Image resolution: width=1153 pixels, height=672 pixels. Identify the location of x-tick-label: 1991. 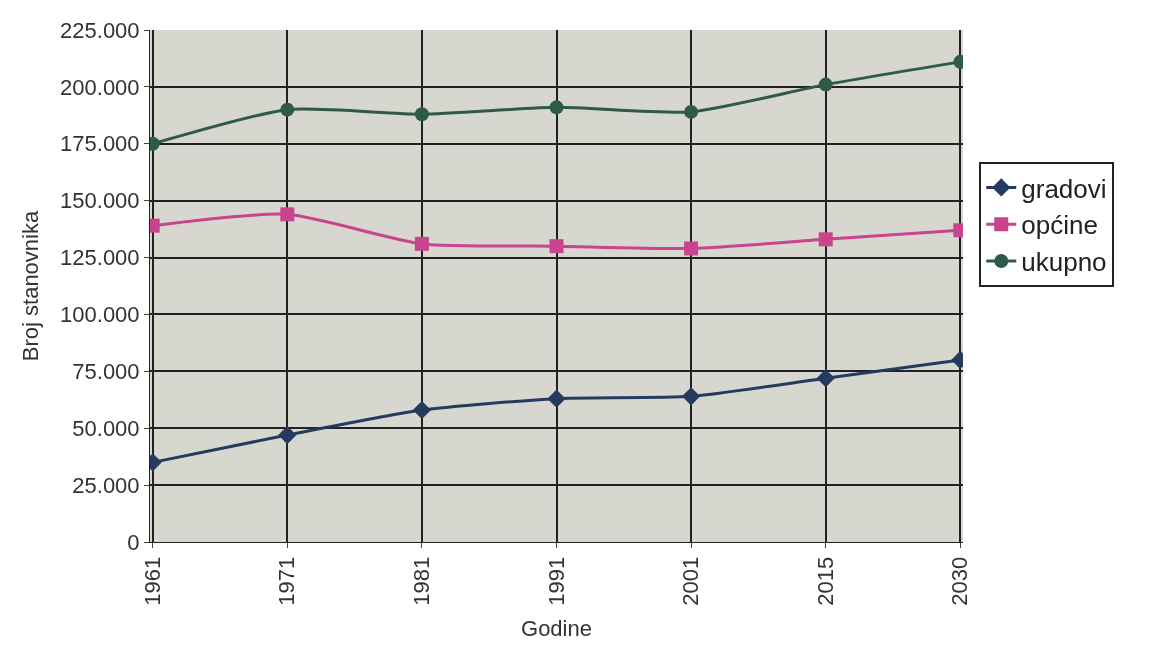
(556, 581).